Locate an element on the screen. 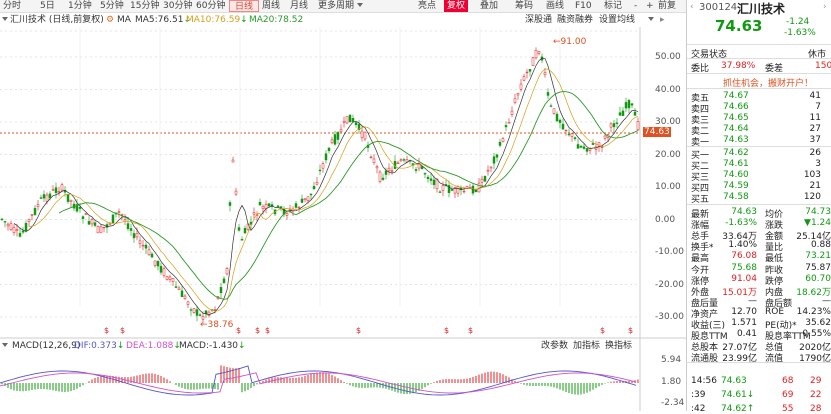  stat-label: 最低 is located at coordinates (774, 259).